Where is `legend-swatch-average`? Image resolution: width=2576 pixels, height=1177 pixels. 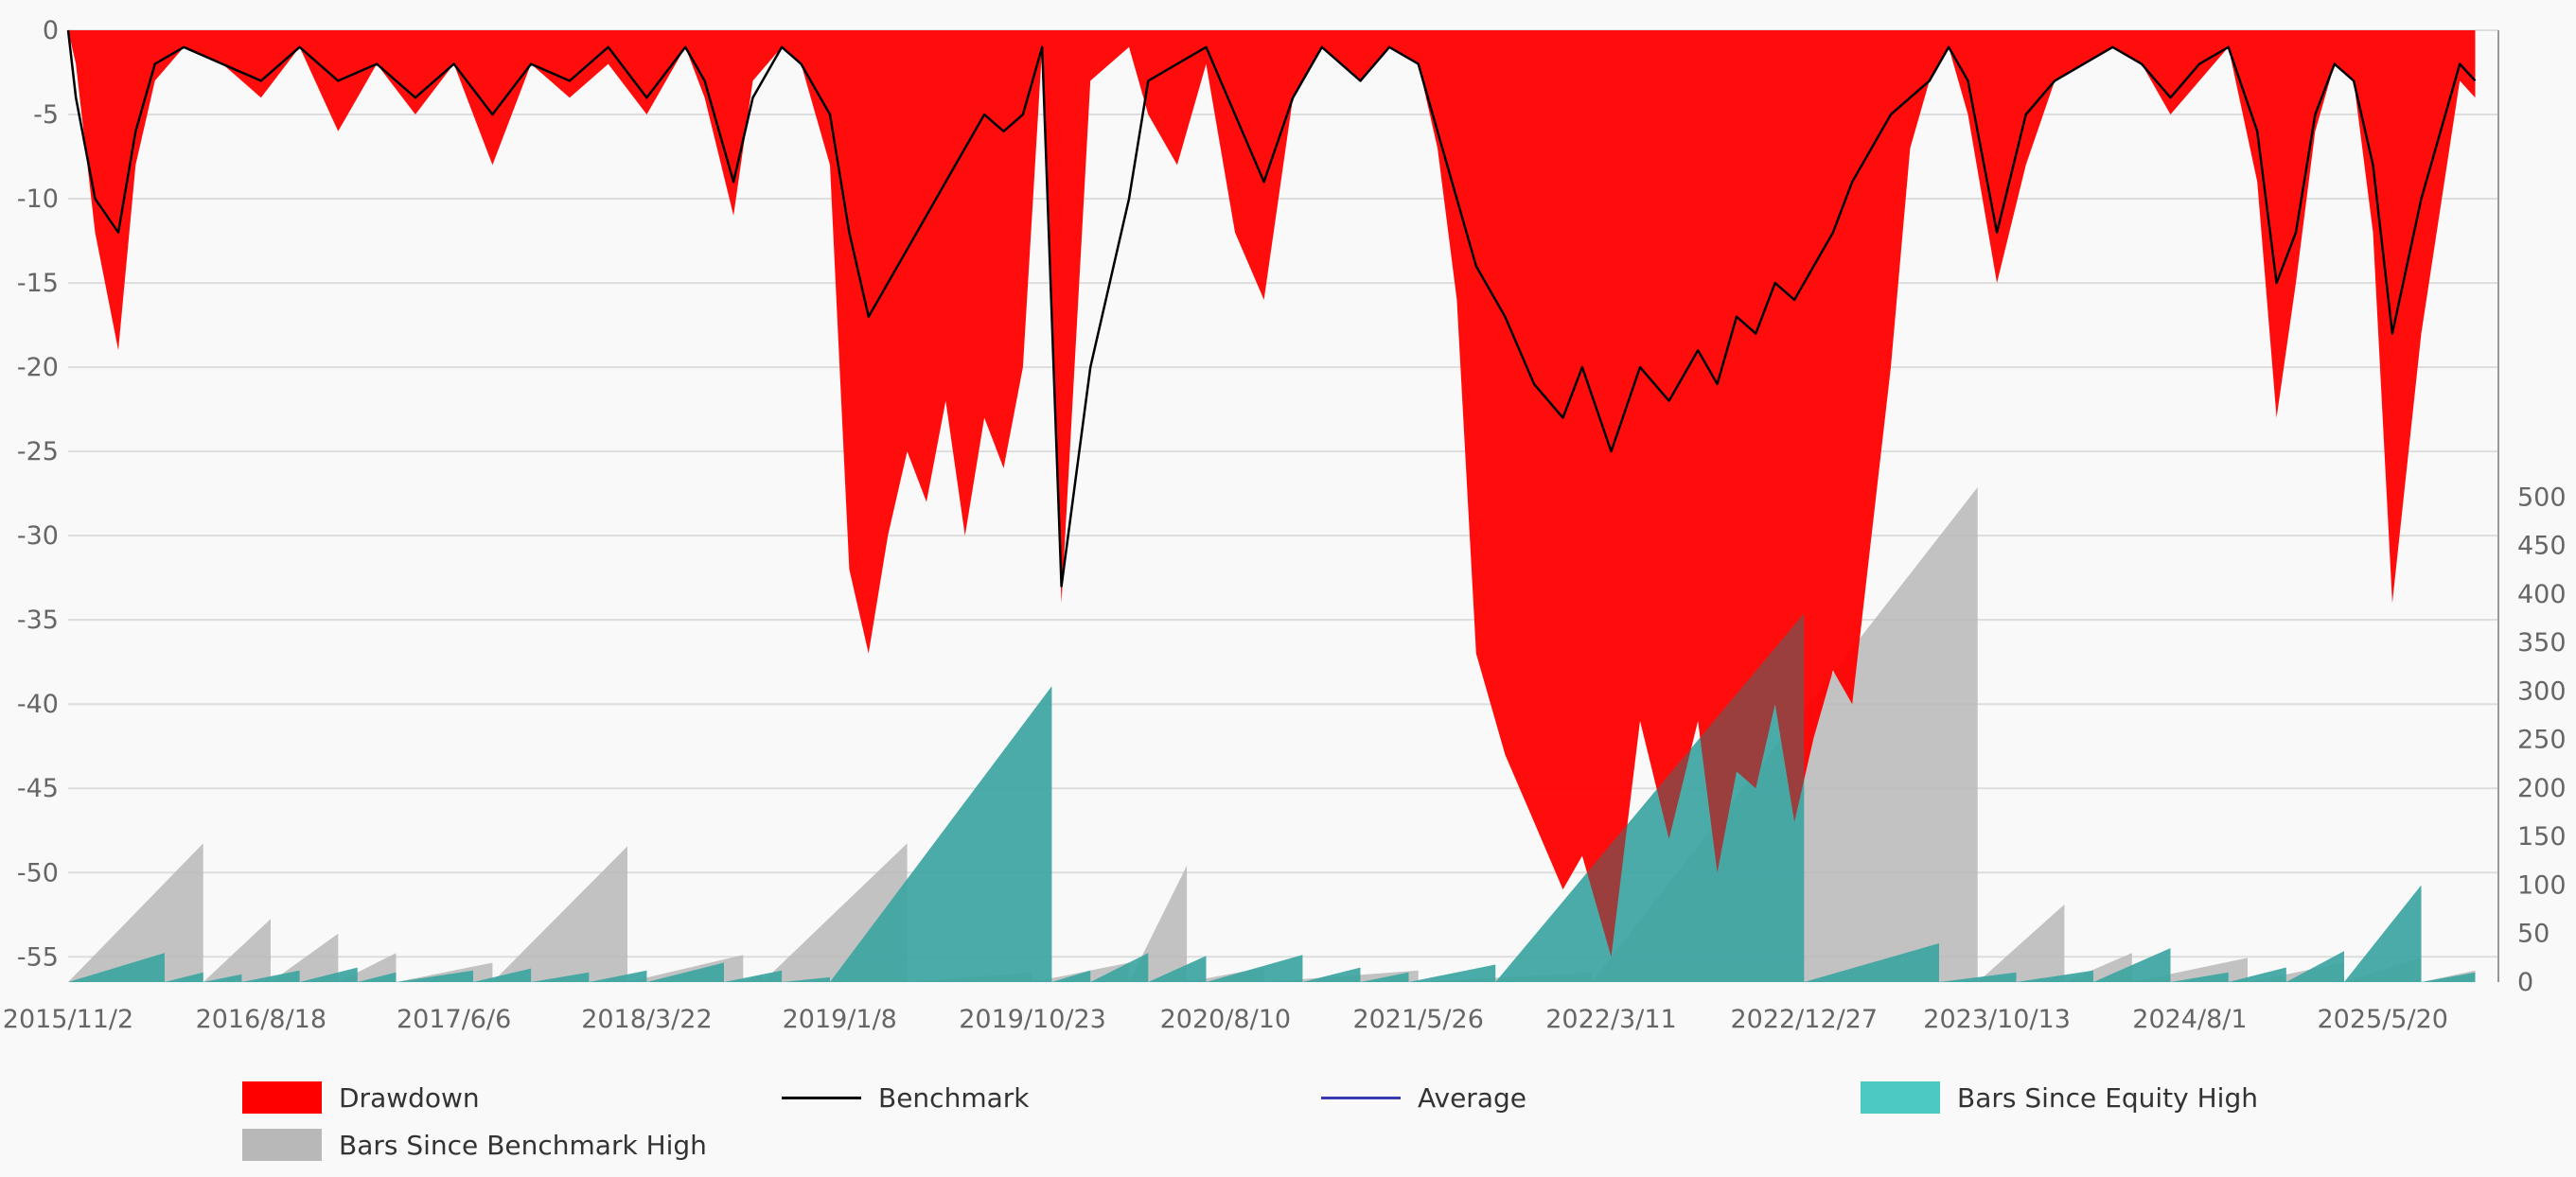 legend-swatch-average is located at coordinates (1361, 1098).